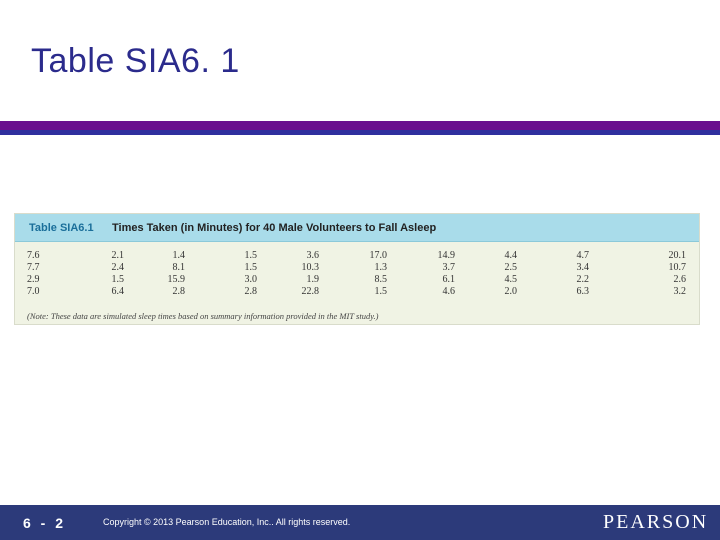 This screenshot has height=540, width=720. What do you see at coordinates (511, 291) in the screenshot?
I see `table-cell: 2.0` at bounding box center [511, 291].